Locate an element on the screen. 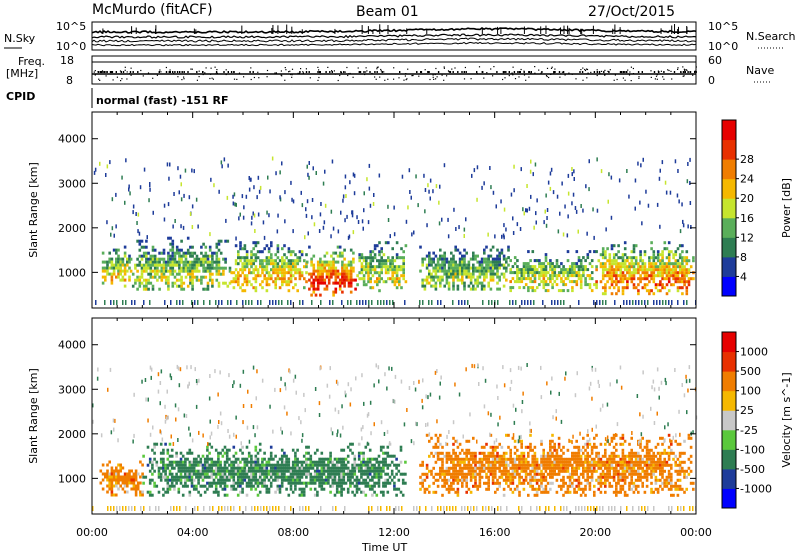  colorbar-tick-label: 8 is located at coordinates (743, 257).